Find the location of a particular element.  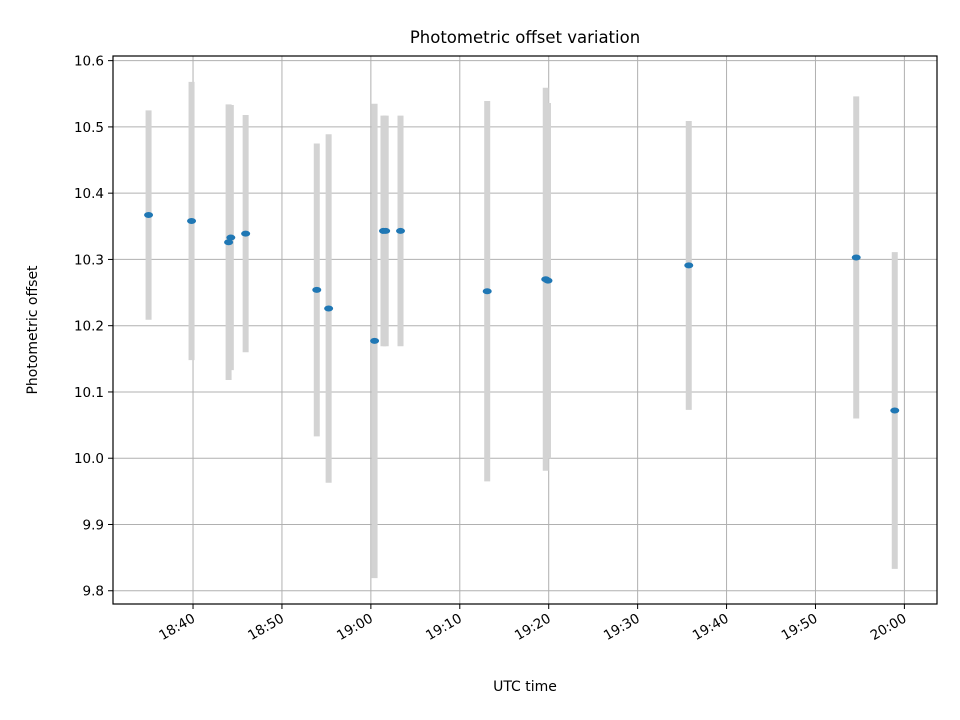

y-tick-label: 9.9 is located at coordinates (93, 525).